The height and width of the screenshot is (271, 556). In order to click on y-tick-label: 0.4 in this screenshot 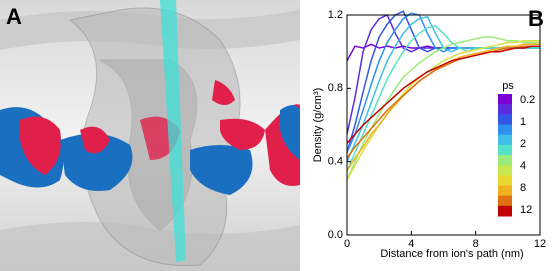, I will do `click(335, 162)`.